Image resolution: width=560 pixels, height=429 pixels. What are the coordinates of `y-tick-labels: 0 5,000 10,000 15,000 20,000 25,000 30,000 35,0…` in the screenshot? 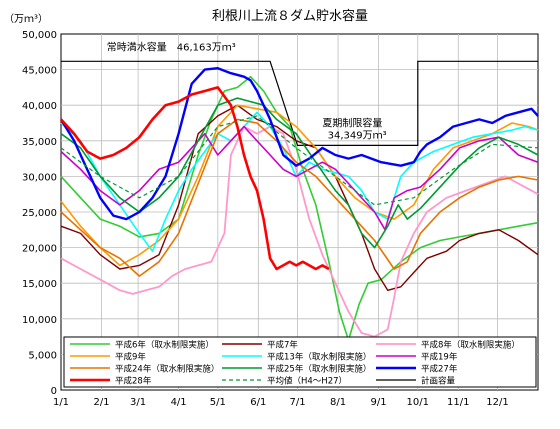 It's located at (39, 213).